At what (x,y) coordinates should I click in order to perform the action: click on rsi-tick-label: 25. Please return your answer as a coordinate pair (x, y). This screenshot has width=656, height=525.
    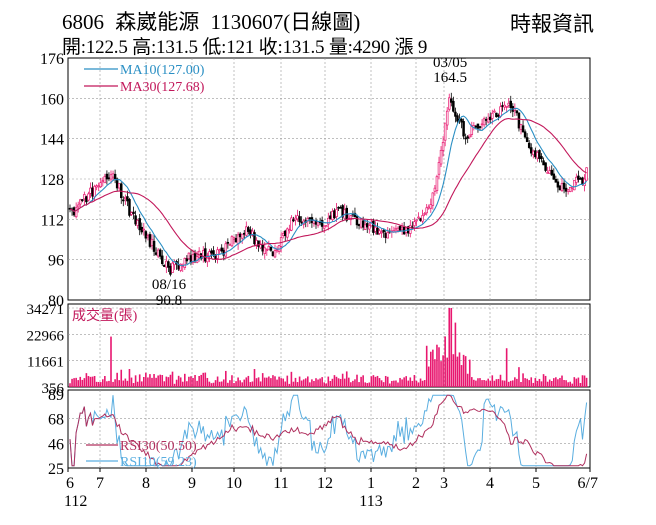
    Looking at the image, I should click on (56, 469).